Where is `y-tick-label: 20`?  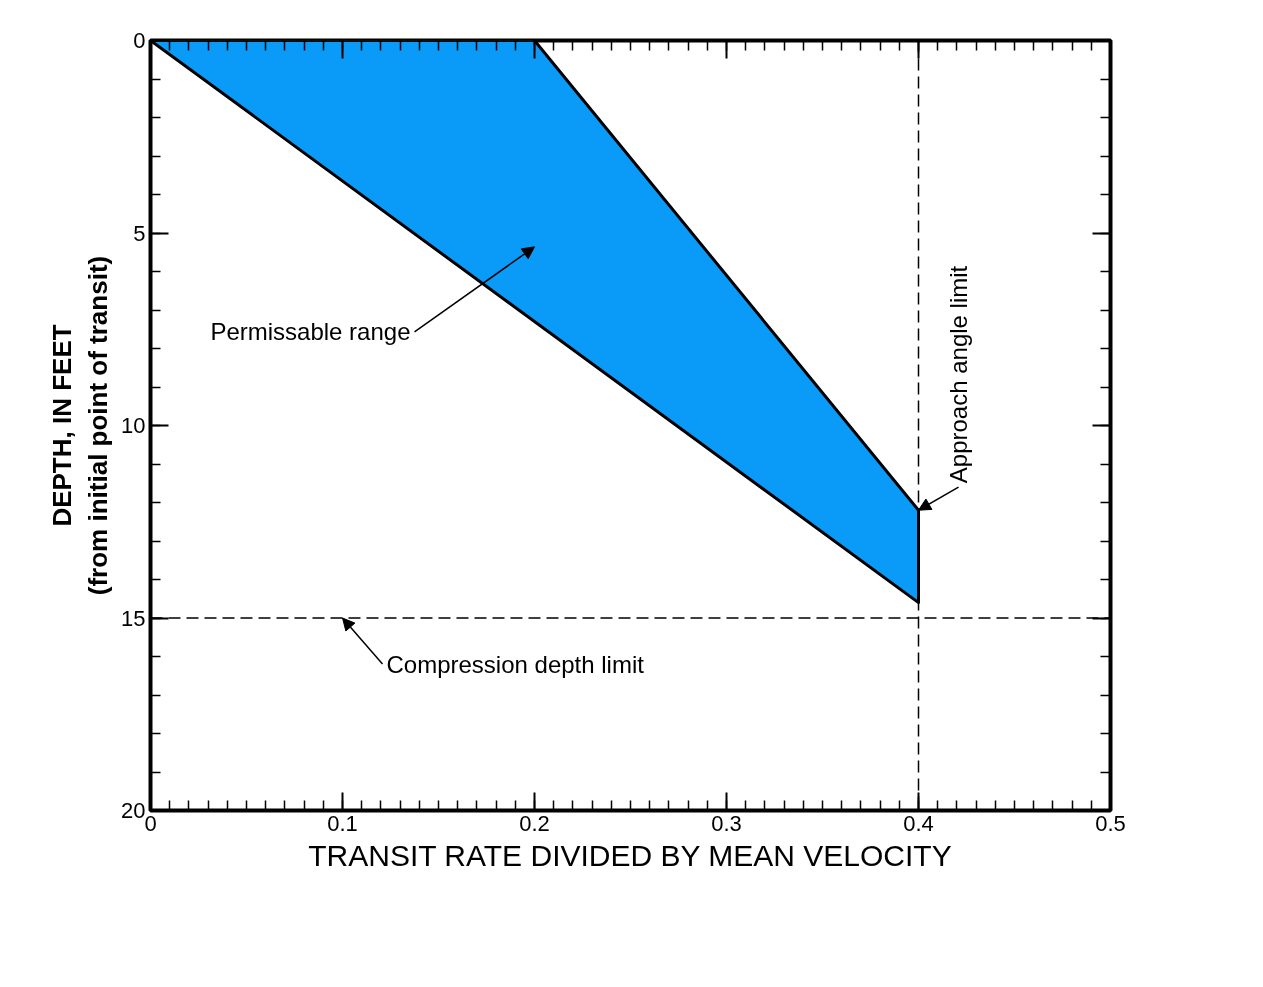 y-tick-label: 20 is located at coordinates (133, 810).